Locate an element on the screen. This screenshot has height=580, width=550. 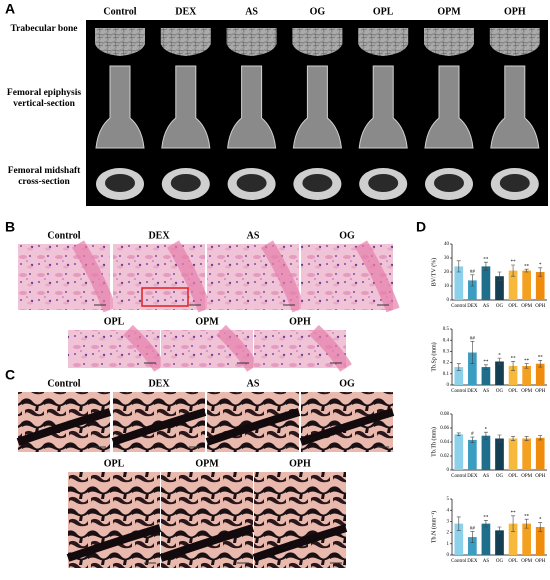
image-label: AS is located at coordinates (253, 235).